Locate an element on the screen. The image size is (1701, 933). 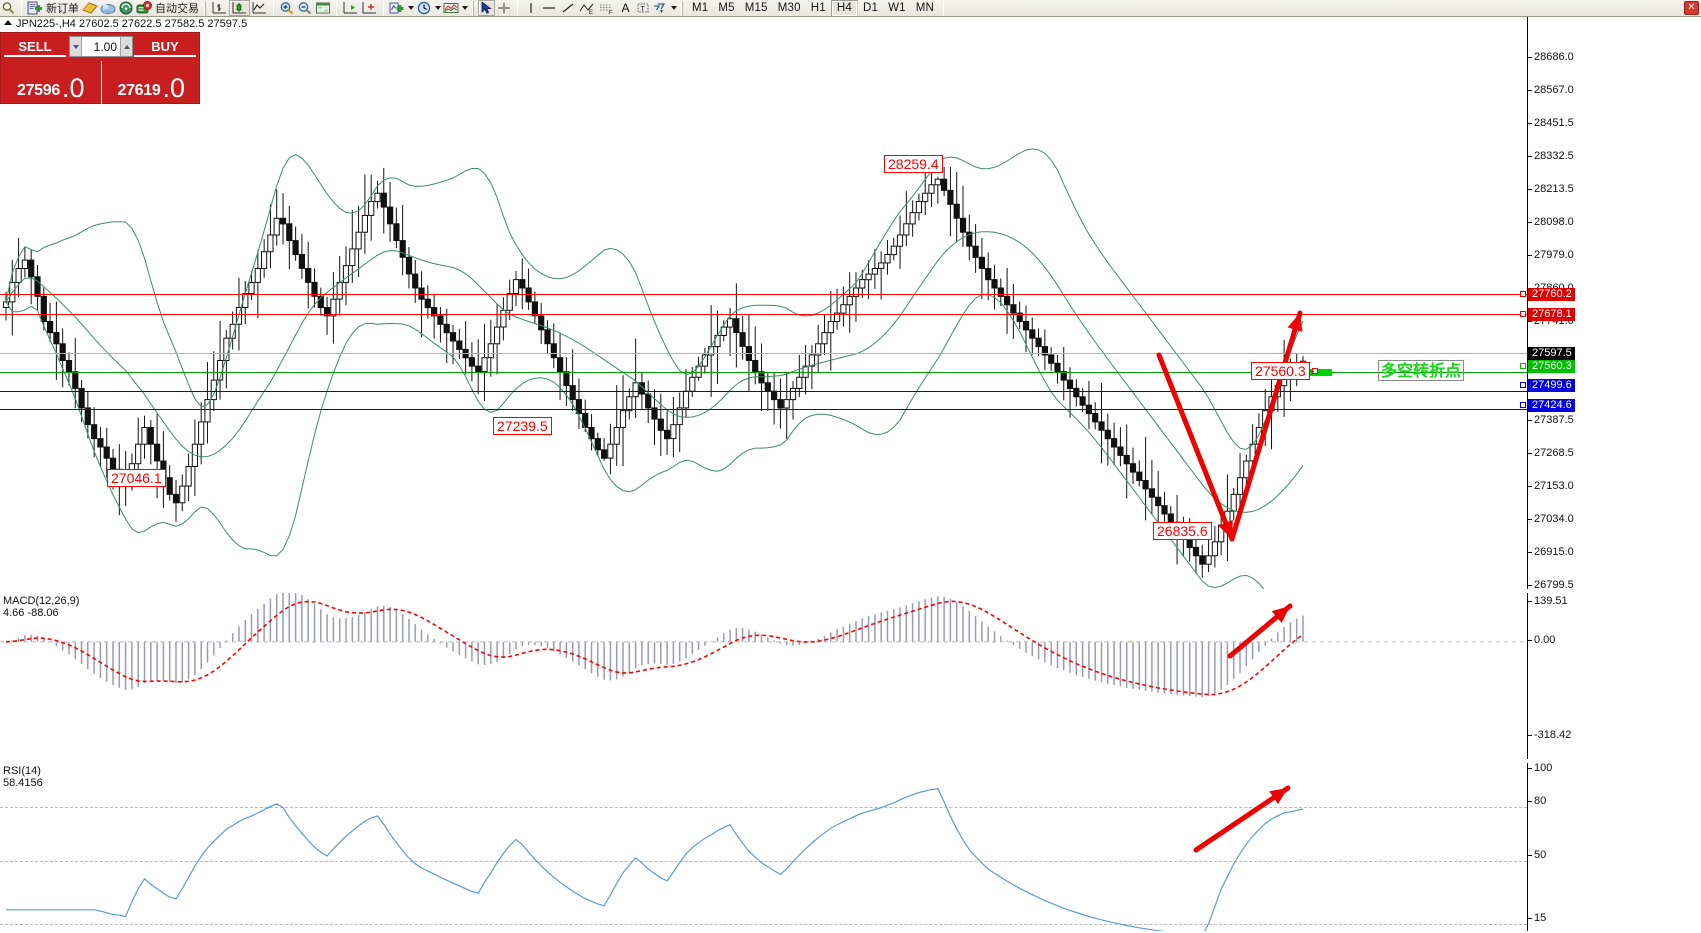
downtrend-arrow is located at coordinates (1195, 447).